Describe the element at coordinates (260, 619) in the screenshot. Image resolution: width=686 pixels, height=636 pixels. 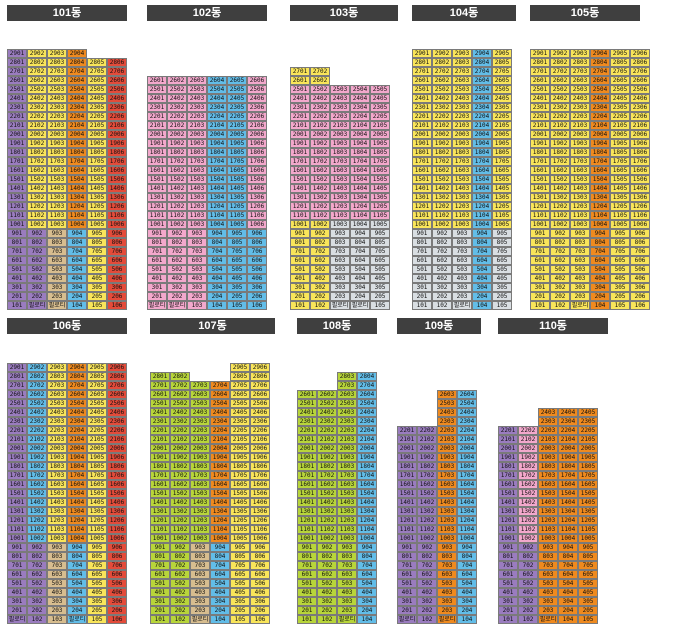
I see `unit-cell: 106` at that location.